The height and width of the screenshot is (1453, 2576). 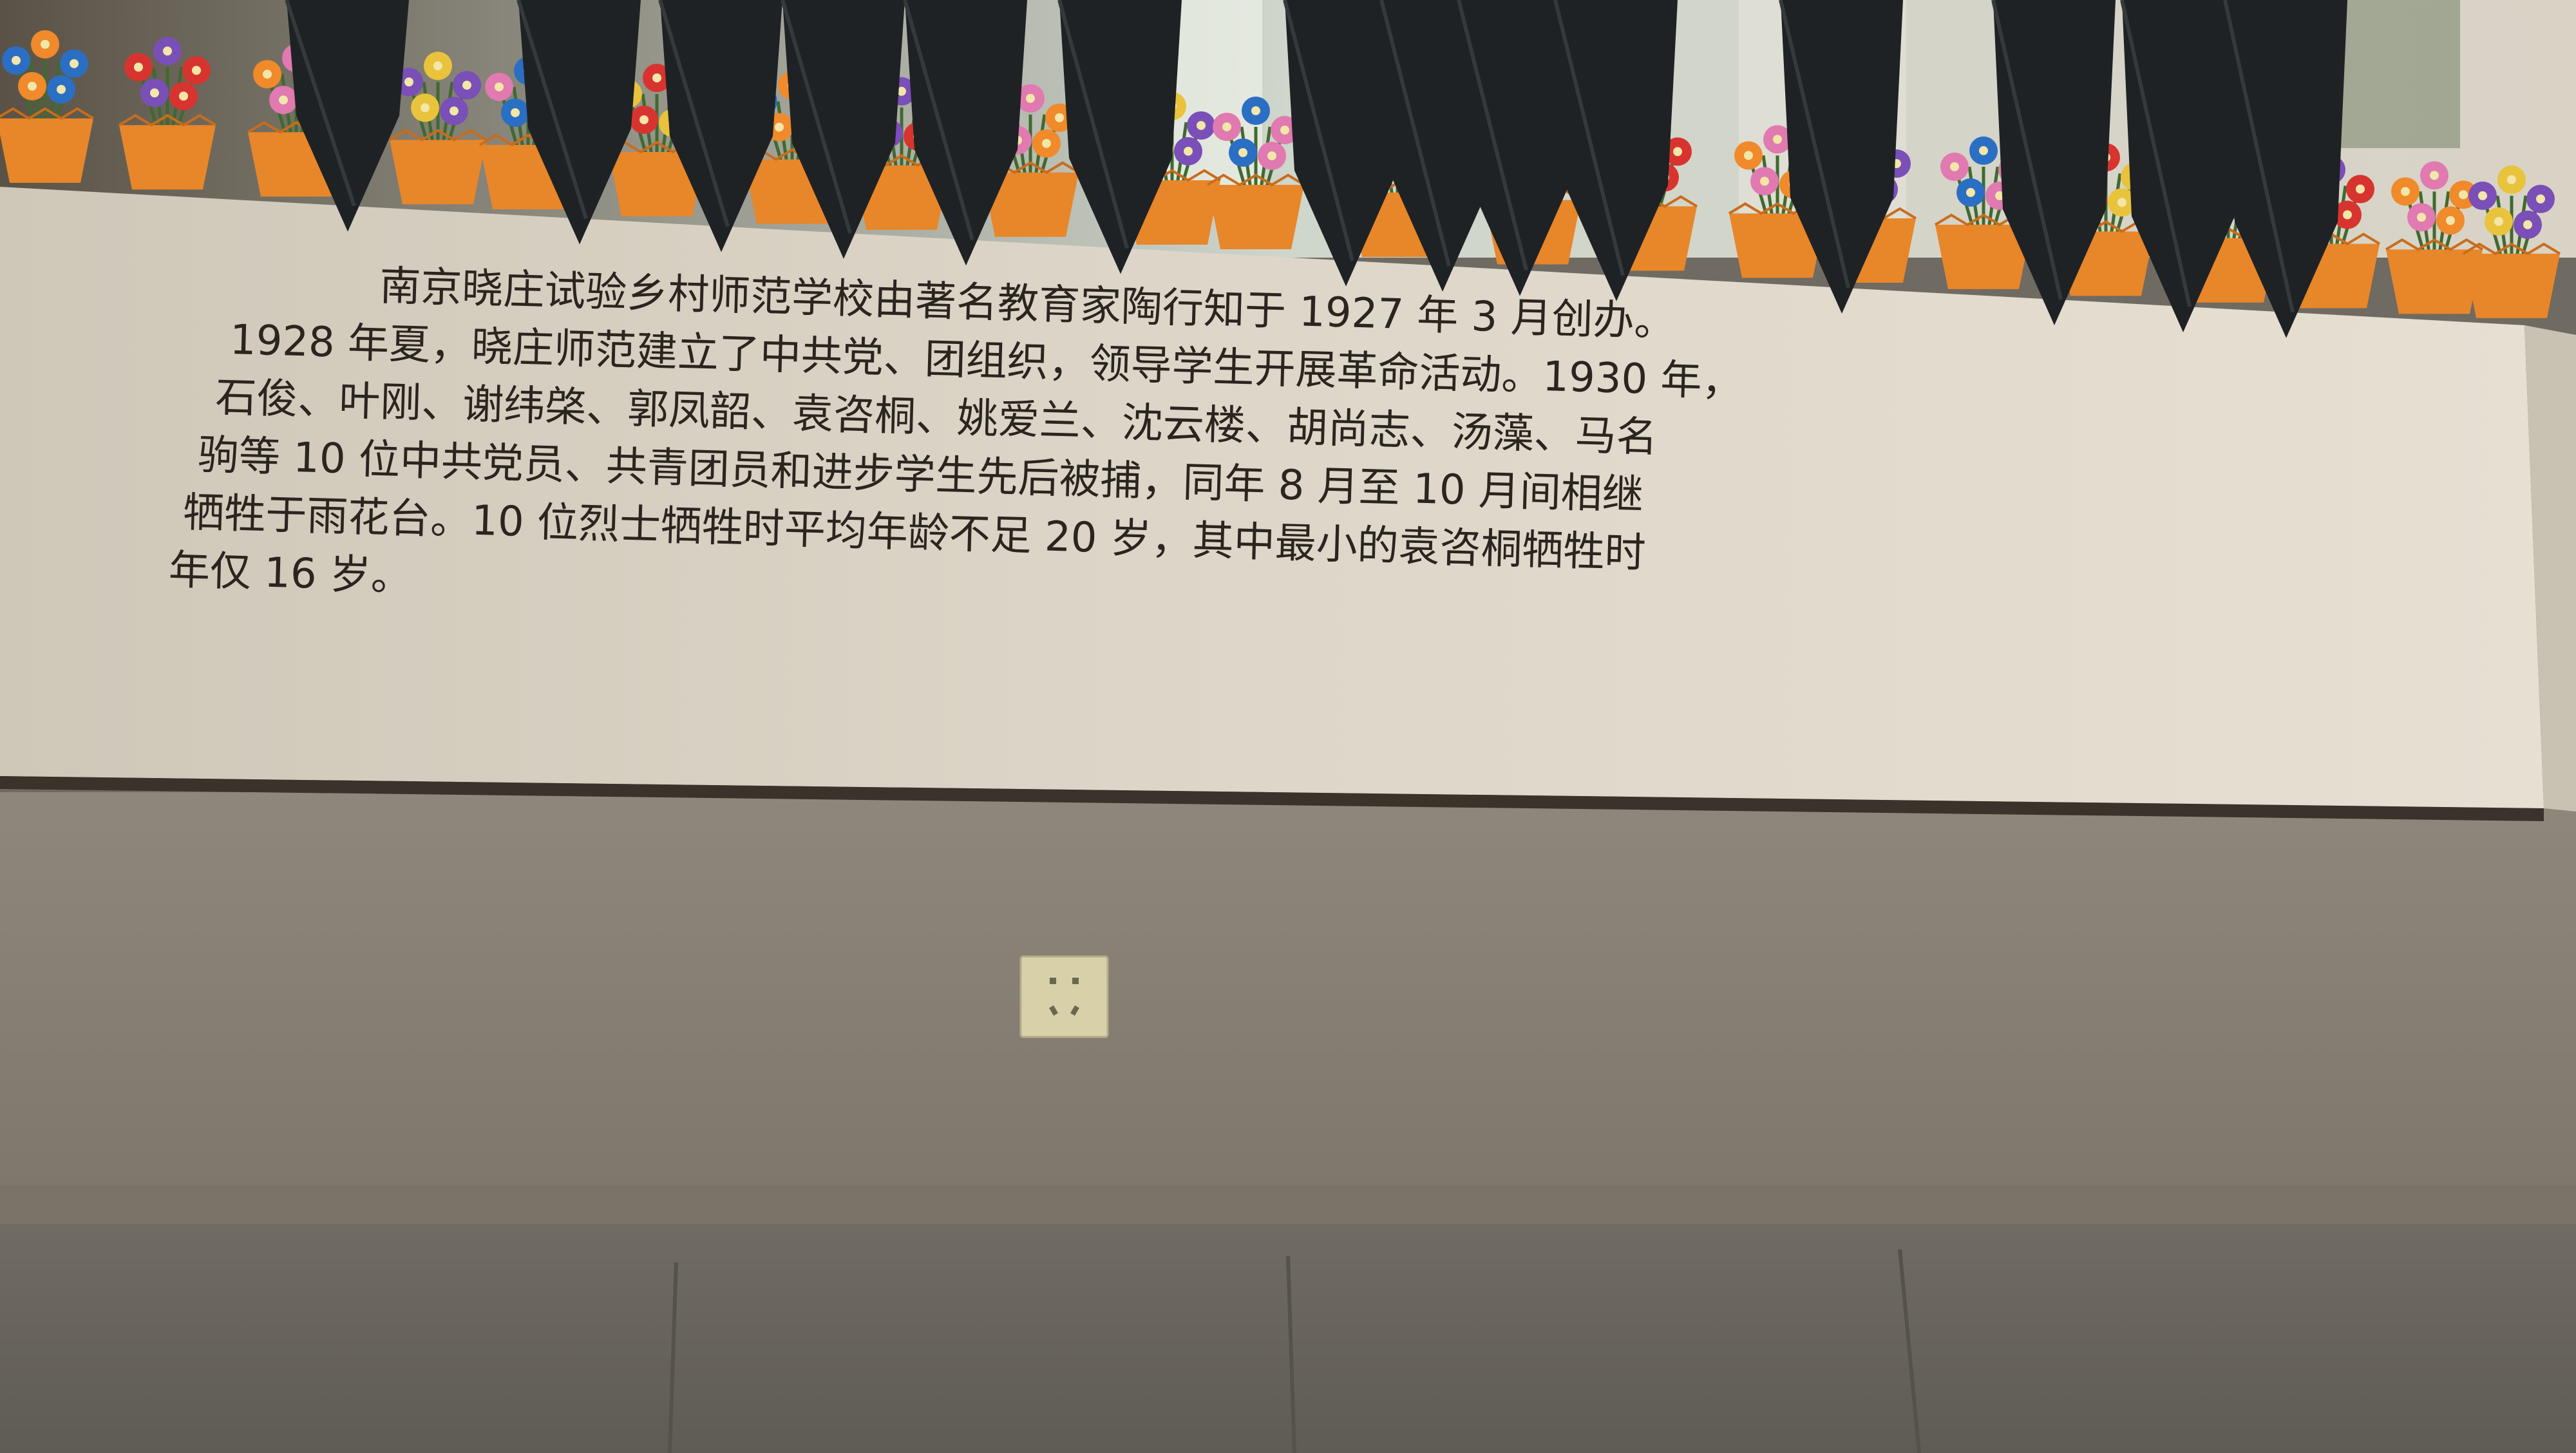 What do you see at coordinates (1064, 996) in the screenshot?
I see `power-outlet` at bounding box center [1064, 996].